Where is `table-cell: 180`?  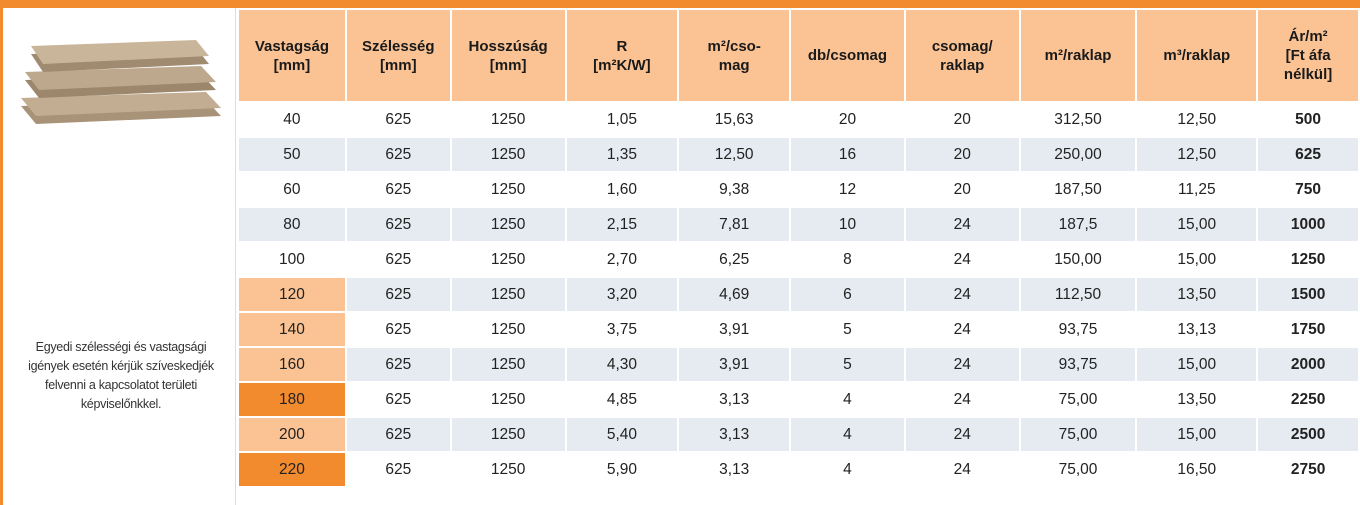 table-cell: 180 is located at coordinates (292, 399).